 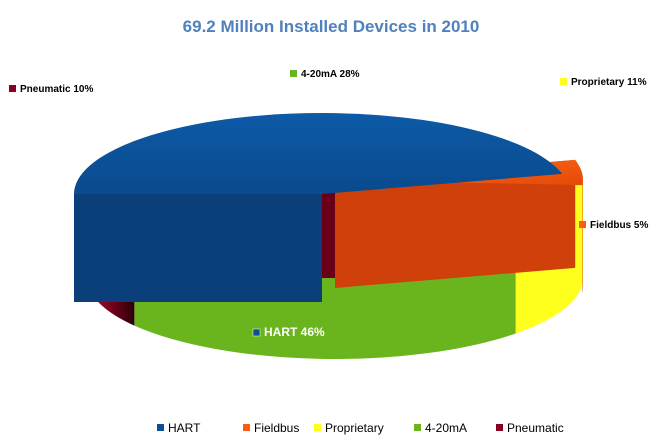 What do you see at coordinates (331, 26) in the screenshot?
I see `chart-title: 69.2 Million Installed Devices in 2010` at bounding box center [331, 26].